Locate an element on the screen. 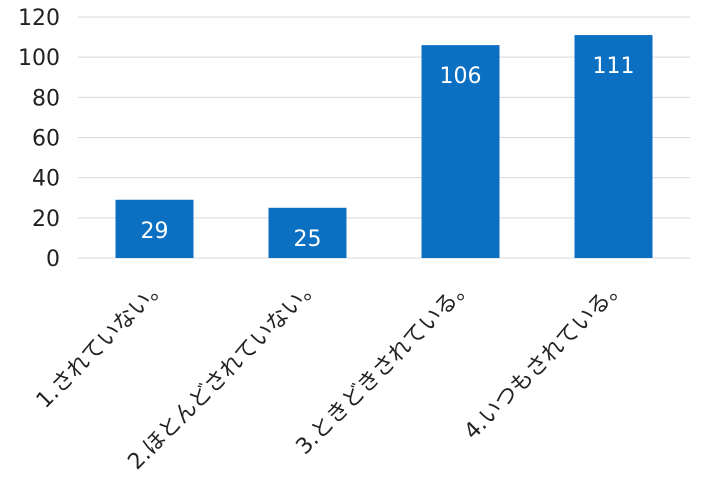 The width and height of the screenshot is (702, 500). data-label: 29 is located at coordinates (155, 231).